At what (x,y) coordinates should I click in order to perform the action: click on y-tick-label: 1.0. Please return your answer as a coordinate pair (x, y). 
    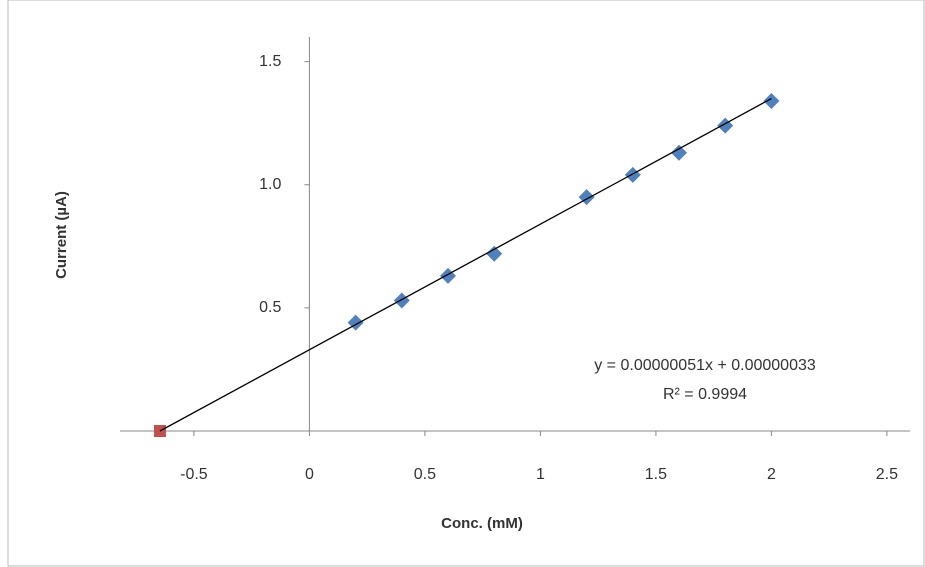
    Looking at the image, I should click on (270, 184).